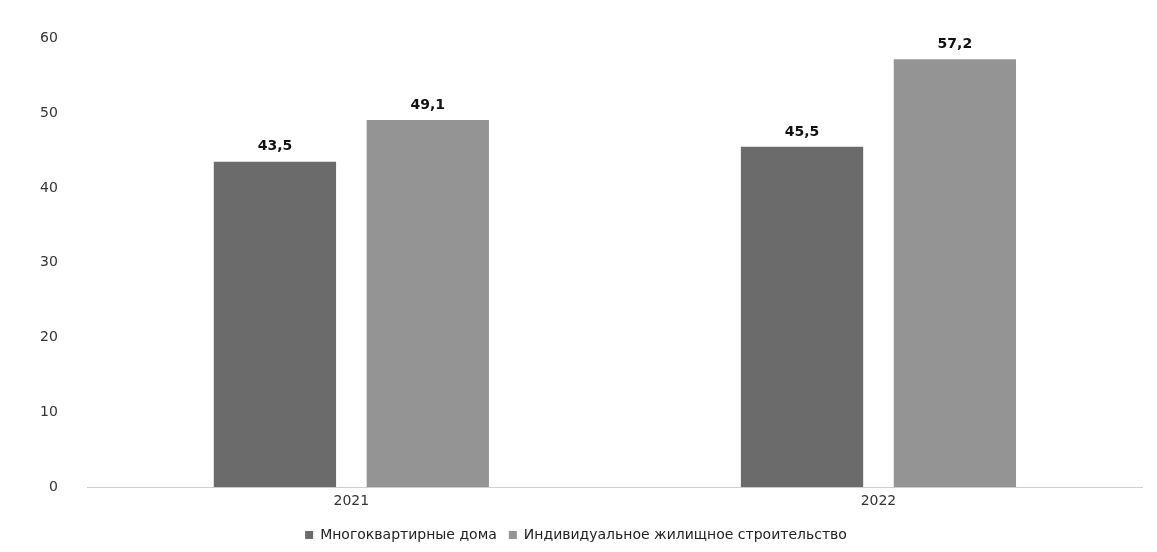  What do you see at coordinates (428, 103) in the screenshot?
I see `data-label: 49,1` at bounding box center [428, 103].